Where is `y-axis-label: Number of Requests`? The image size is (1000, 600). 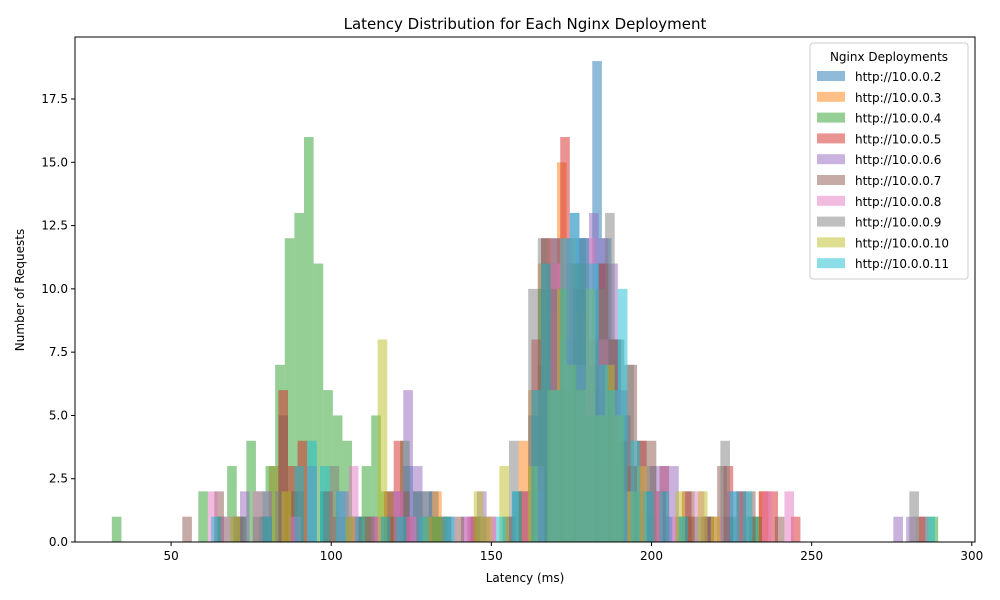
y-axis-label: Number of Requests is located at coordinates (20, 290).